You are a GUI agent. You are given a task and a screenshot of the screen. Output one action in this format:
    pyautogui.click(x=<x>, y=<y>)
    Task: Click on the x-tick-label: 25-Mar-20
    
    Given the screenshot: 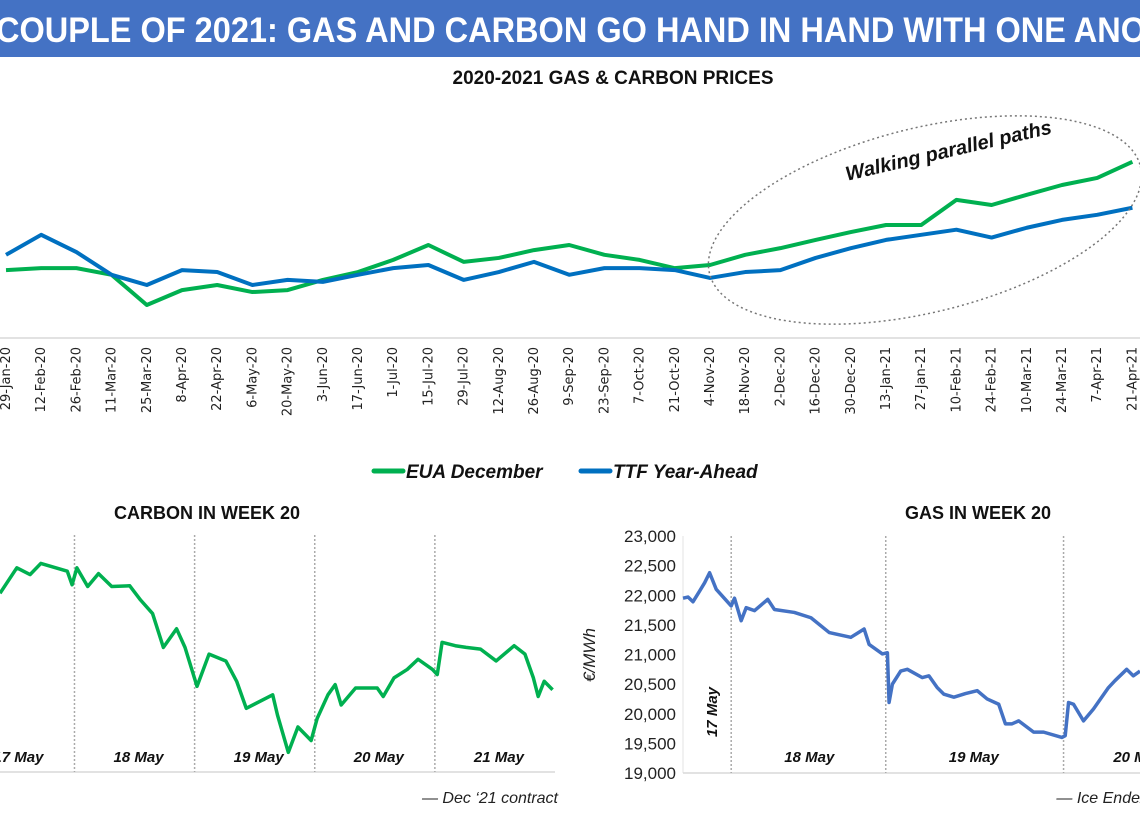 What is the action you would take?
    pyautogui.click(x=147, y=380)
    